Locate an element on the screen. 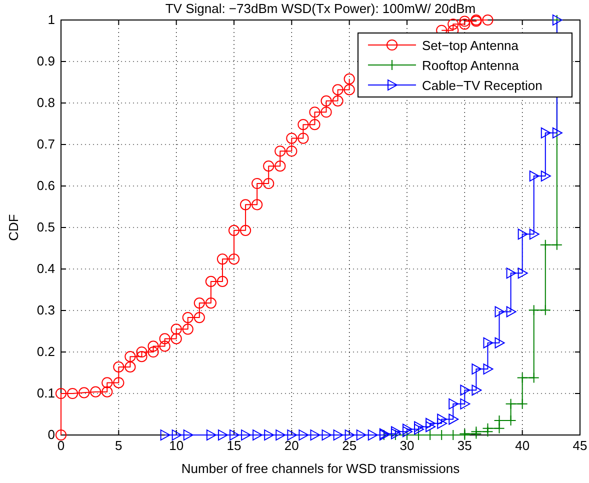  y-tick-label: 0.2 is located at coordinates (45, 352).